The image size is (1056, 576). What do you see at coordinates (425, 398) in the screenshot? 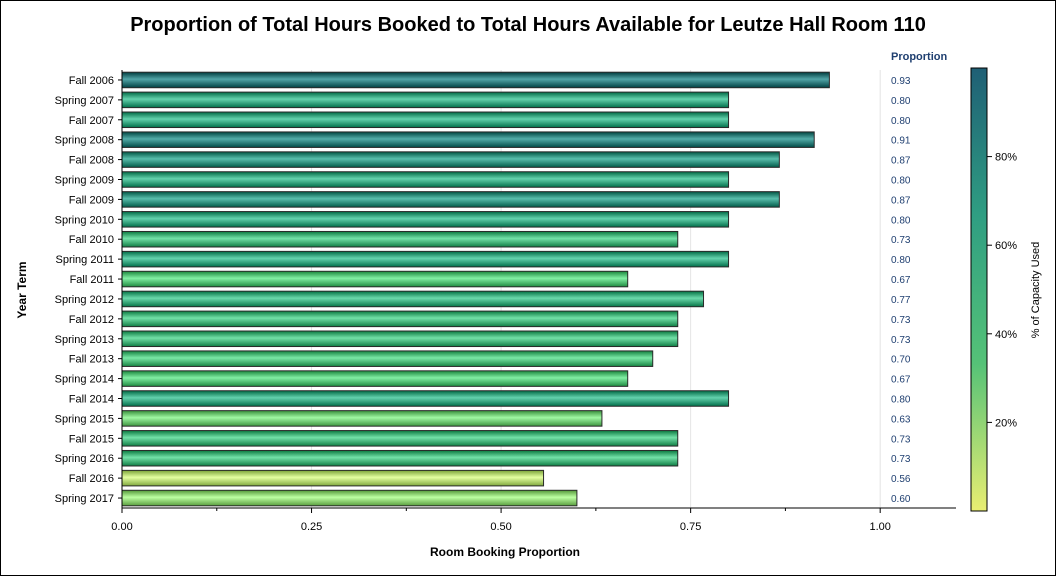
I see `bar-fall-2014` at bounding box center [425, 398].